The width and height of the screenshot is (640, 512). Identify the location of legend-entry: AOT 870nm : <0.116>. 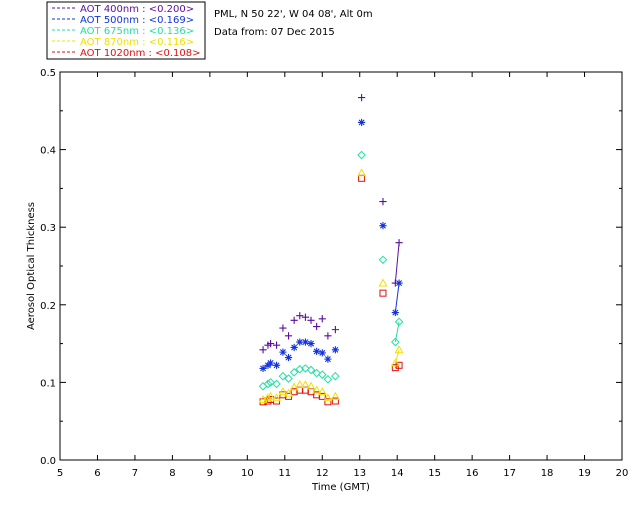
(137, 42).